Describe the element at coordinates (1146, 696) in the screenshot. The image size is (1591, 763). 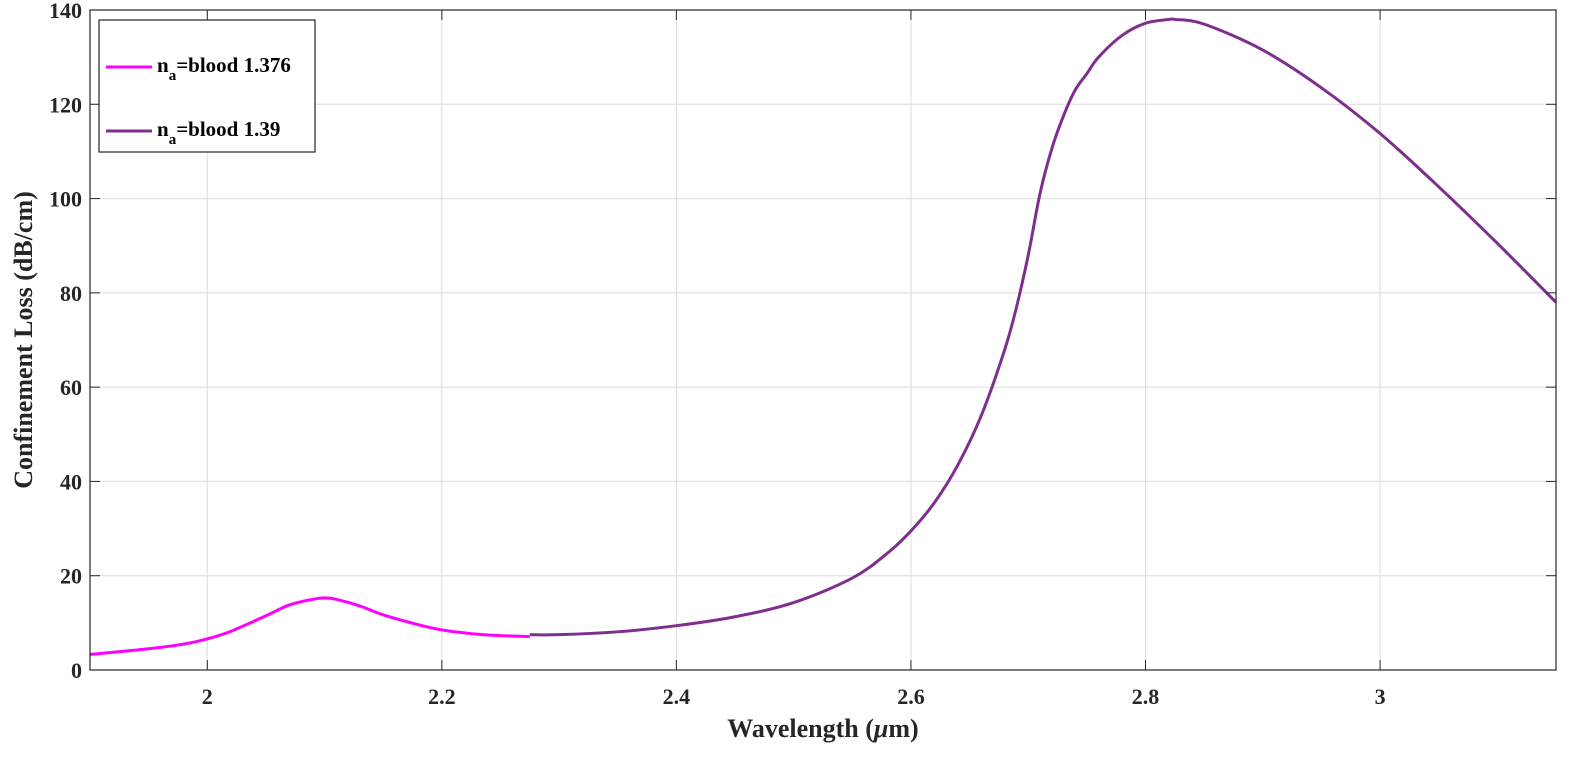
I see `x-tick-label: 2.8` at that location.